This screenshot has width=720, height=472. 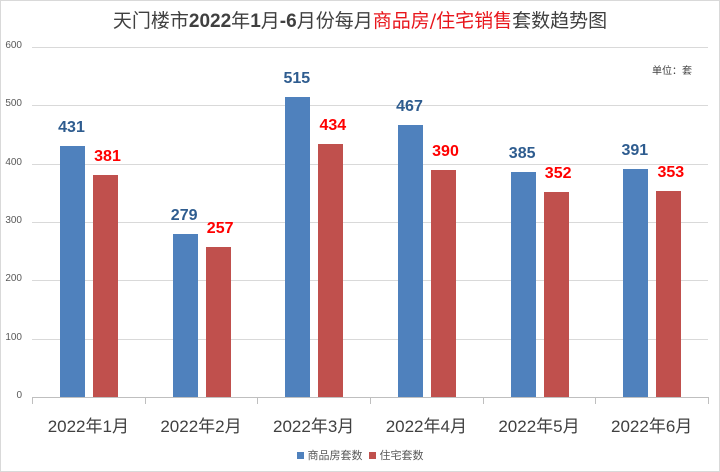 I want to click on x-axis-label: 2022年2月, so click(x=201, y=426).